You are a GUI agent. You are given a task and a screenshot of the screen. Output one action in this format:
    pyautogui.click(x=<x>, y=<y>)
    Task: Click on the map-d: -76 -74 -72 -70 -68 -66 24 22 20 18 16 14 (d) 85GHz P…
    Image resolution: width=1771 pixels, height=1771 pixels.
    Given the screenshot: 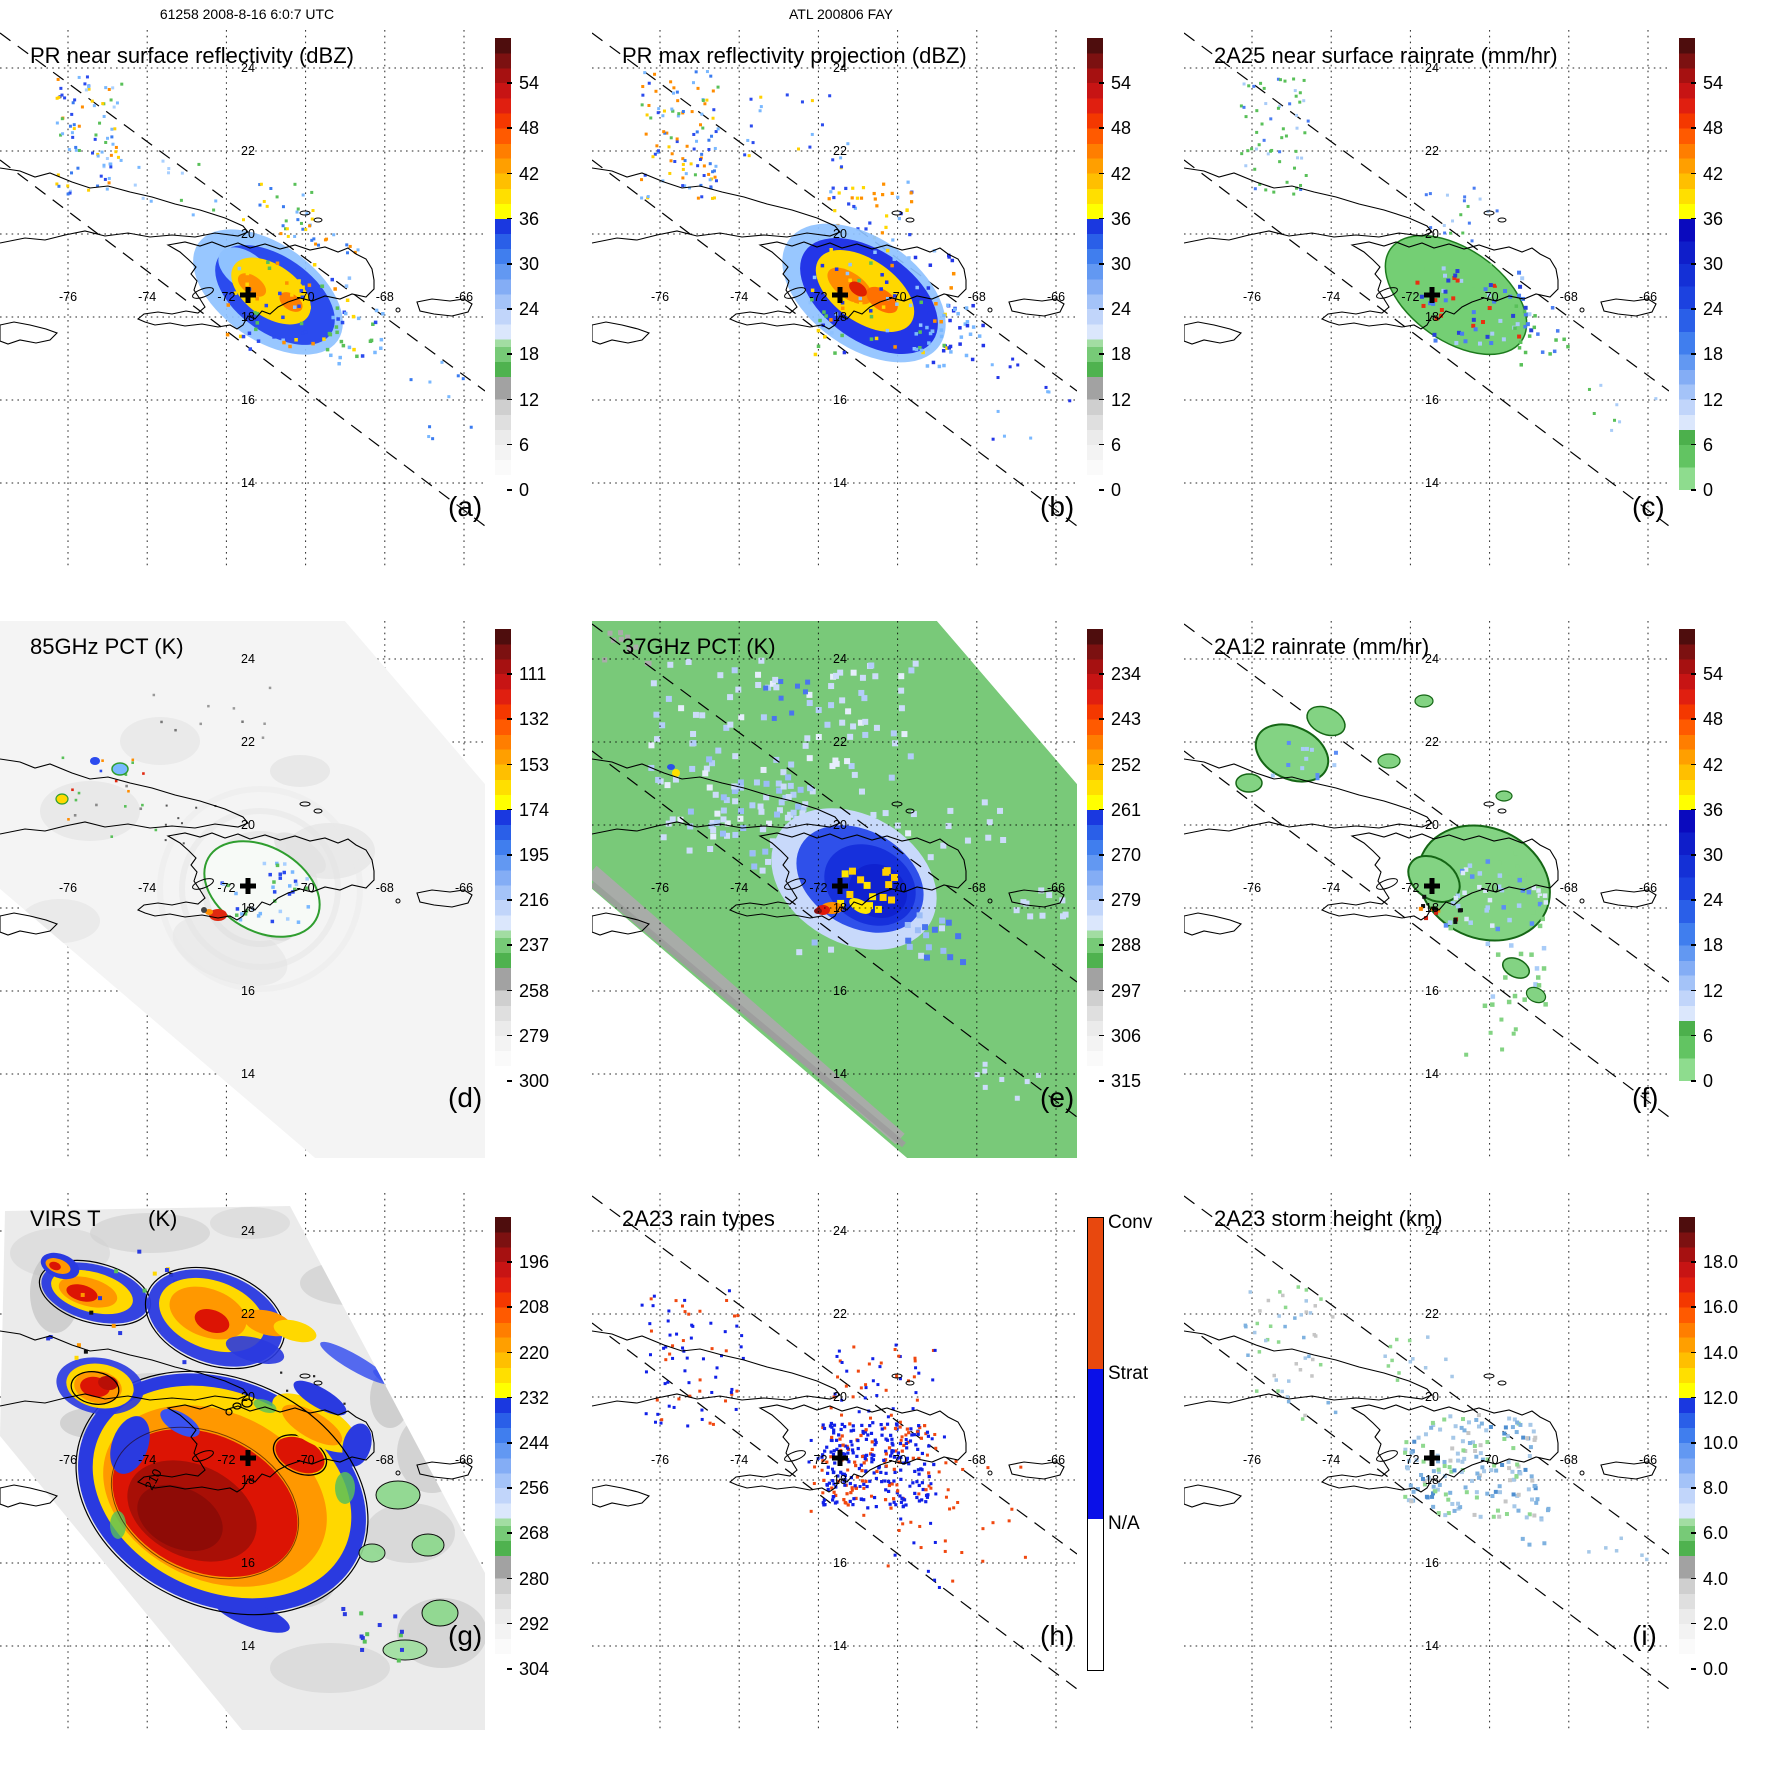 What is the action you would take?
    pyautogui.click(x=242, y=889)
    